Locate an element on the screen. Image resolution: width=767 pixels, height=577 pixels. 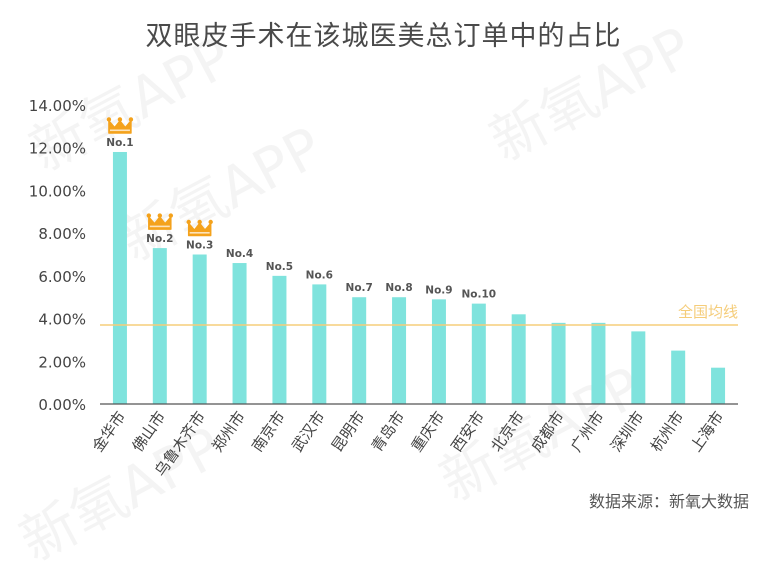
x-tick-label: 武汉市 is located at coordinates (308, 431).